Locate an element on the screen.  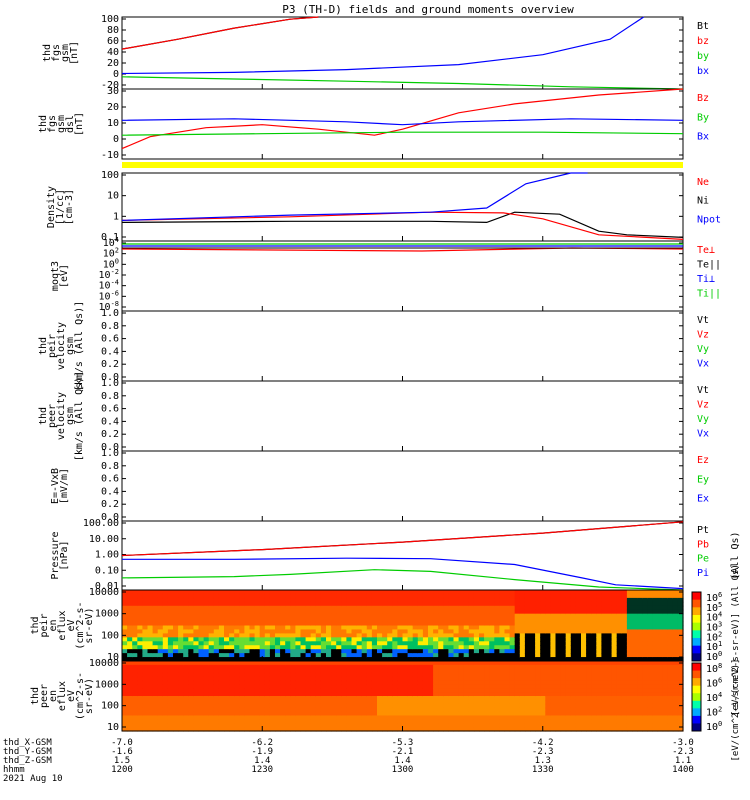
y-tick-label: 10⁻⁶ is located at coordinates (109, 295).